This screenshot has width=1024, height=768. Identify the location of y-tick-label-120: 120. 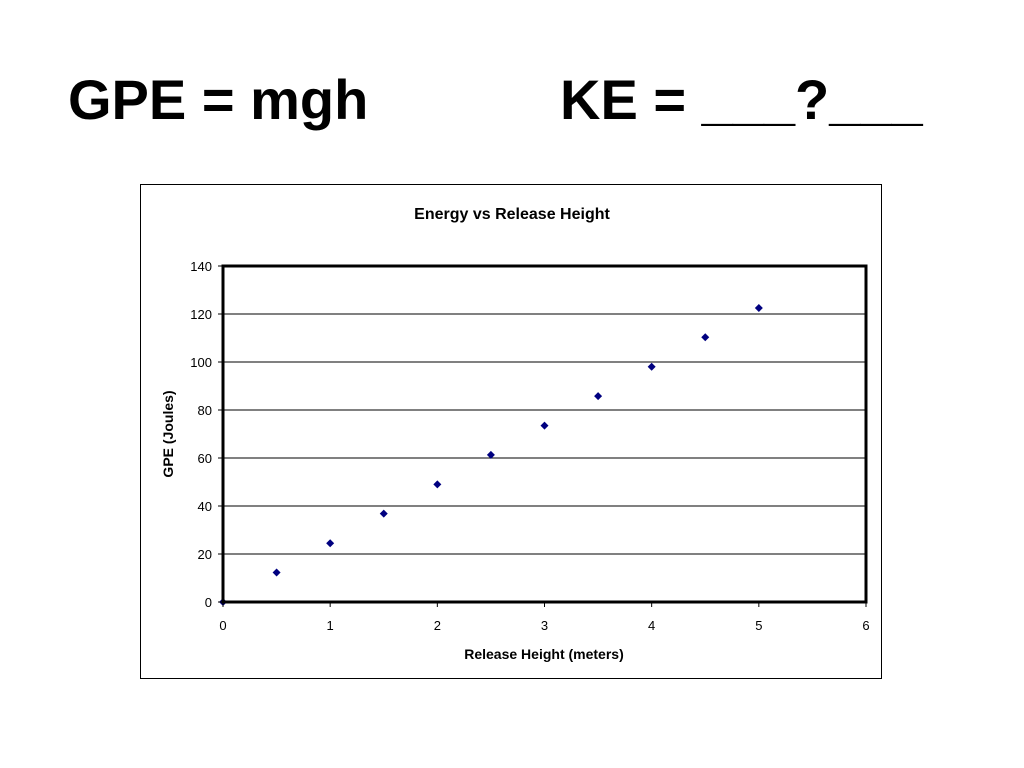
(201, 314).